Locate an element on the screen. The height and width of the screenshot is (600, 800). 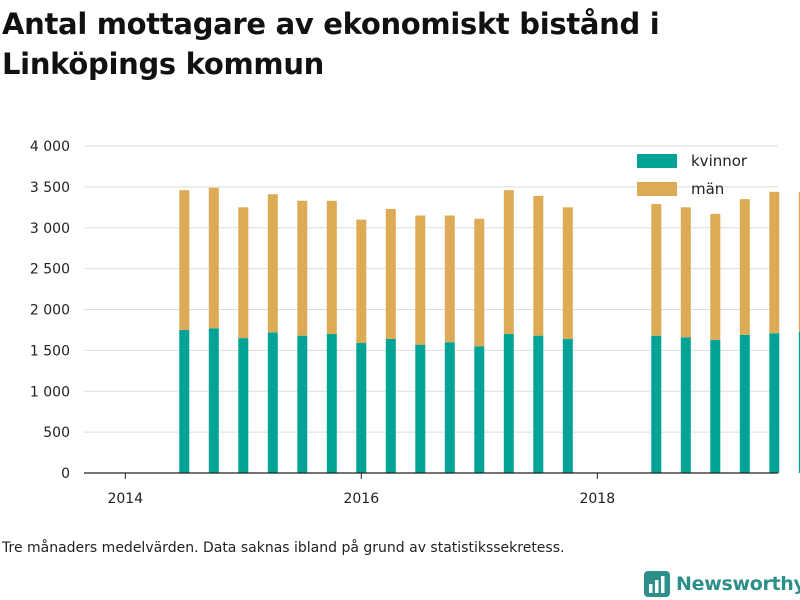
newsworthy-logo-icon is located at coordinates (657, 584).